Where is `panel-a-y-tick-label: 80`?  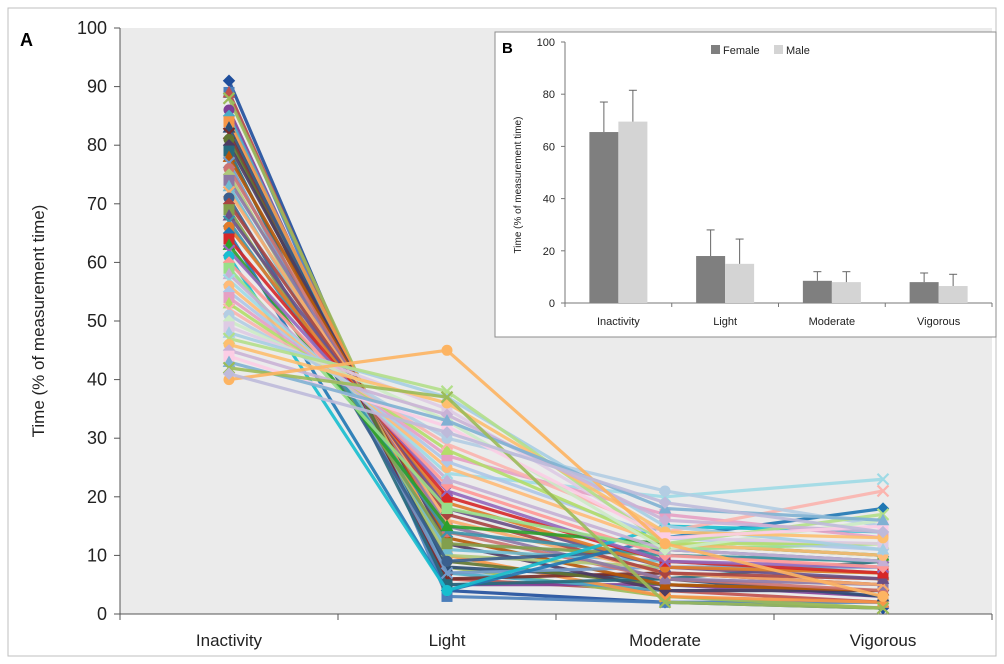
panel-a-y-tick-label: 80 is located at coordinates (97, 145).